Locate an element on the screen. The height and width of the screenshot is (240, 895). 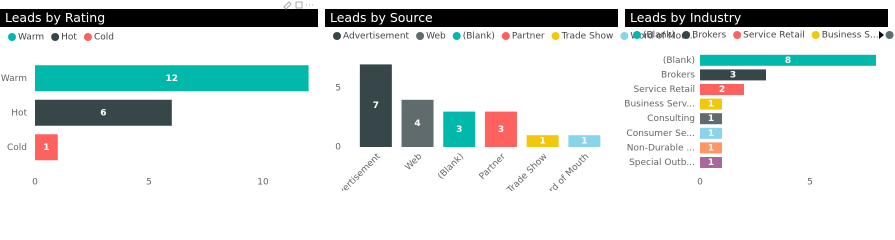
data-label: 6 is located at coordinates (103, 113).